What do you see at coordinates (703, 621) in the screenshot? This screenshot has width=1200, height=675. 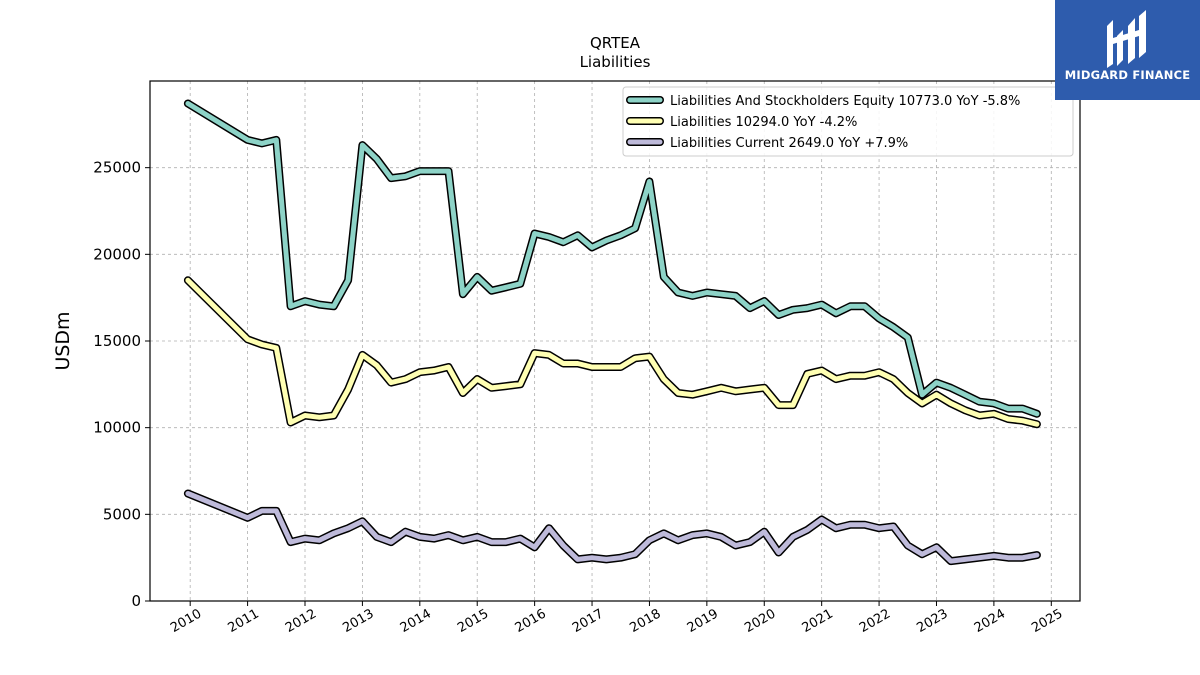 I see `x-tick-label: 2019` at bounding box center [703, 621].